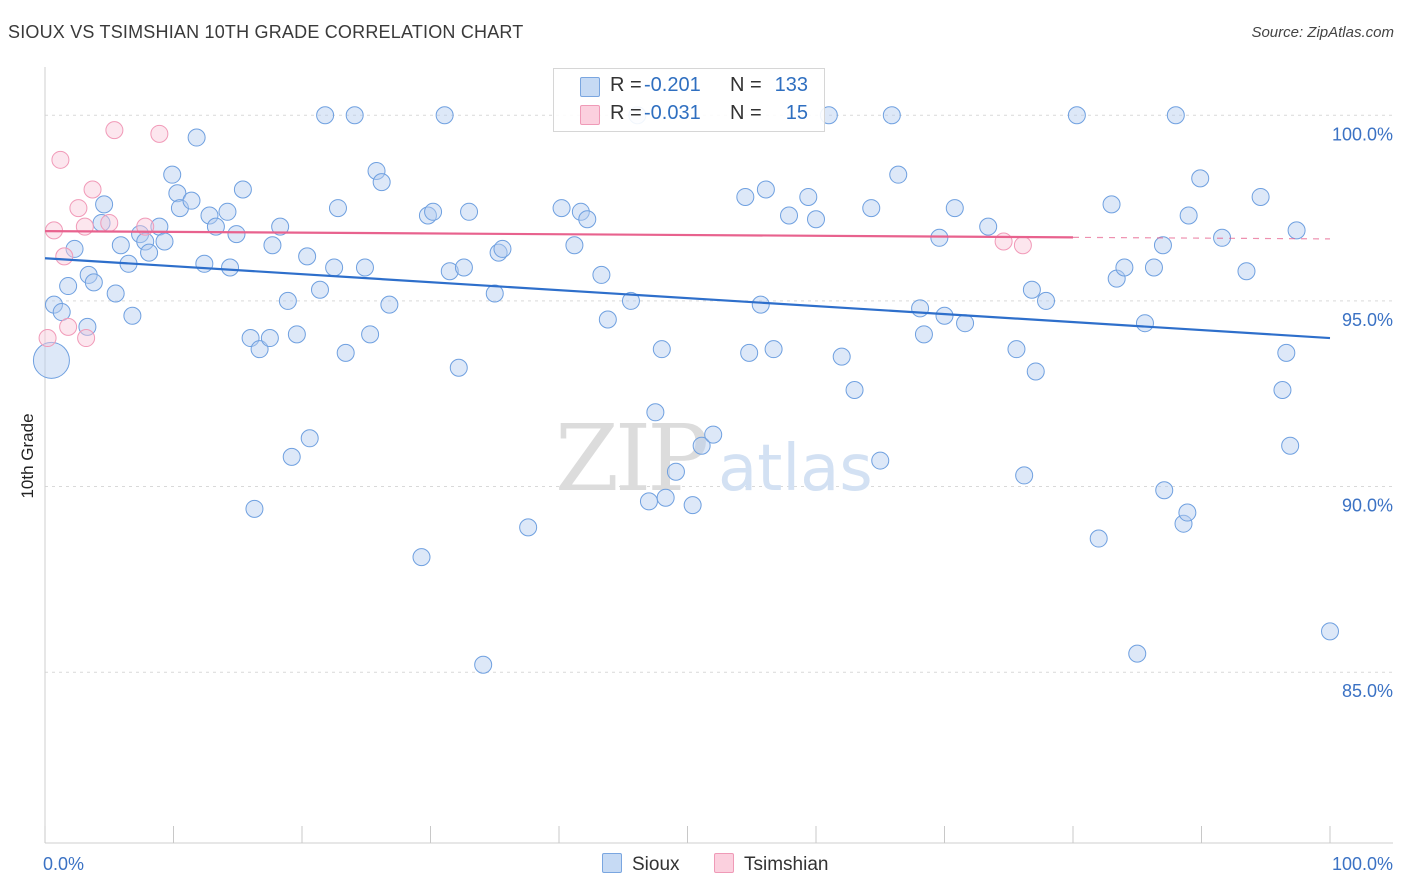 This screenshot has width=1406, height=892. I want to click on bottom-legend-sioux: Sioux, so click(641, 864).